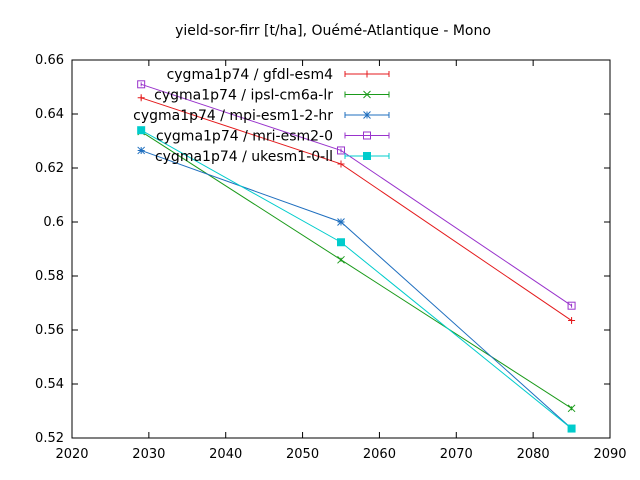 The image size is (640, 480). What do you see at coordinates (49, 276) in the screenshot?
I see `y-tick-label: 0.58` at bounding box center [49, 276].